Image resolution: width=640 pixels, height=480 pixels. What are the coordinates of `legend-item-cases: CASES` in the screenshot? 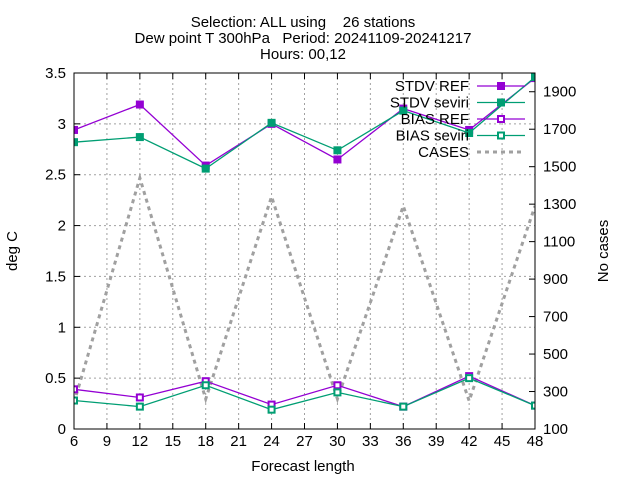 It's located at (471, 152).